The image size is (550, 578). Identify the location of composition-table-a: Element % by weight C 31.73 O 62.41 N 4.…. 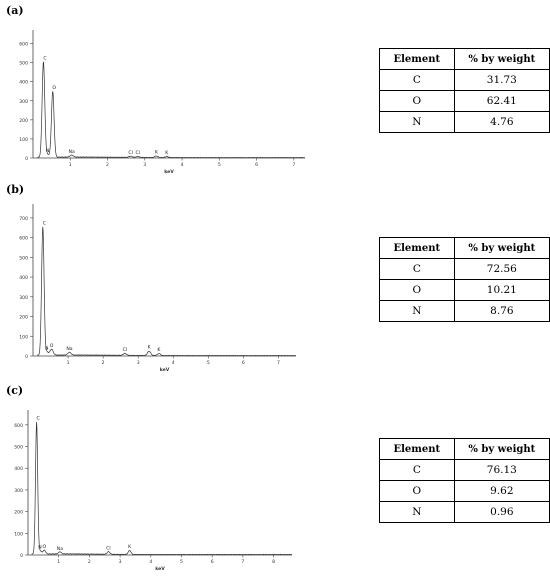
(464, 90).